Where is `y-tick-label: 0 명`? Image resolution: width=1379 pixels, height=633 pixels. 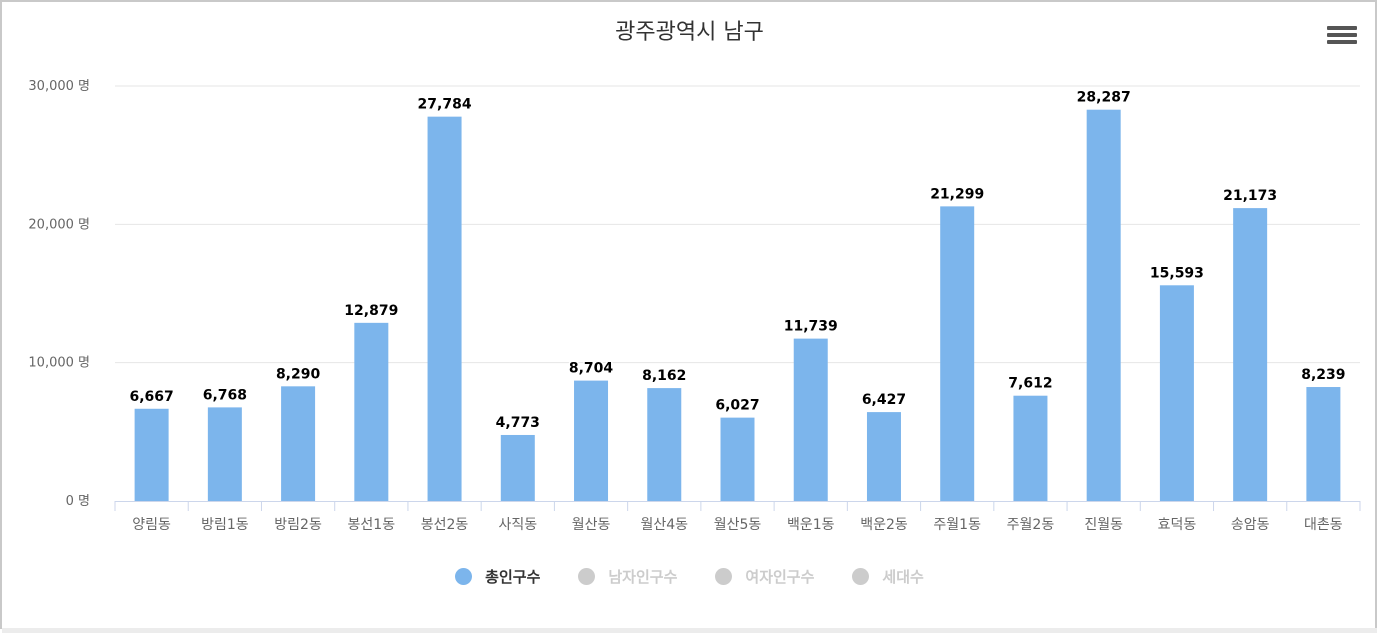 y-tick-label: 0 명 is located at coordinates (78, 501).